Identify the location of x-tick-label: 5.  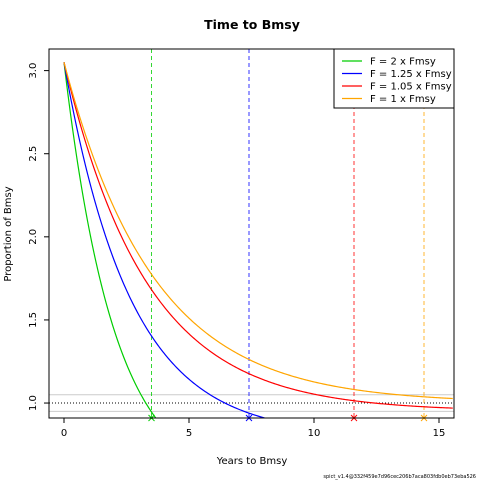
(189, 433).